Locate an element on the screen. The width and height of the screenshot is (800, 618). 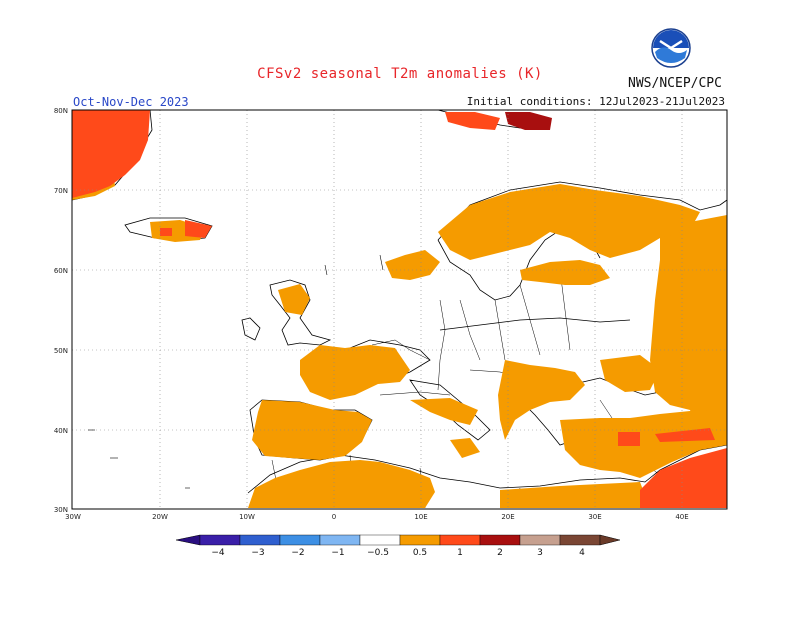
lon-label: 0 is located at coordinates (334, 517).